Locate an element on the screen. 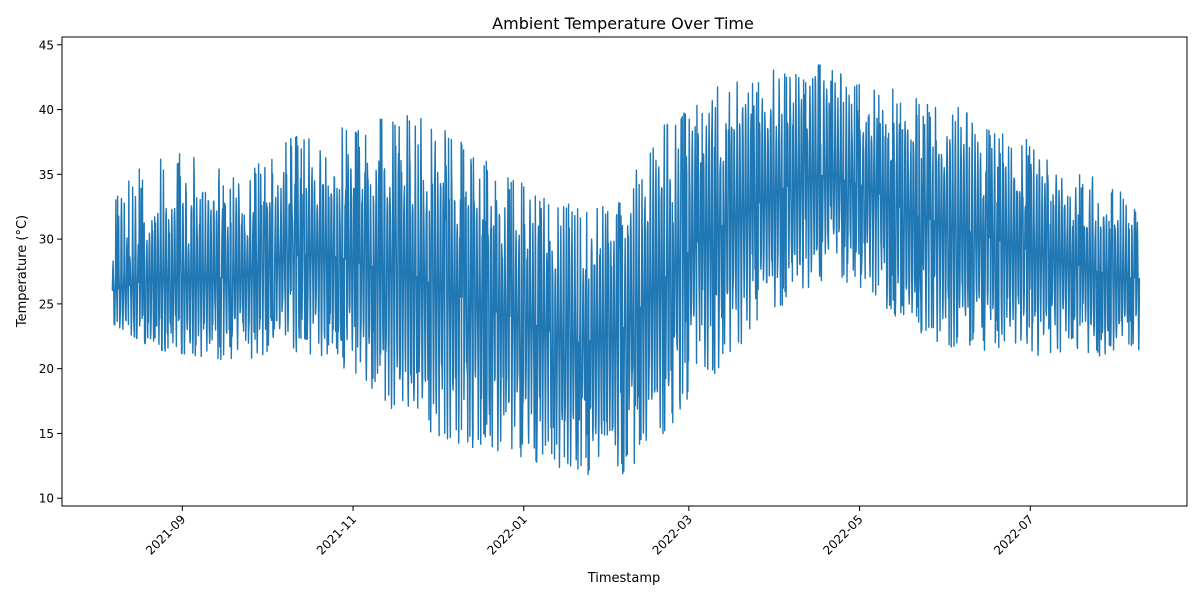 The width and height of the screenshot is (1200, 600). chart-title: Ambient Temperature Over Time is located at coordinates (623, 23).